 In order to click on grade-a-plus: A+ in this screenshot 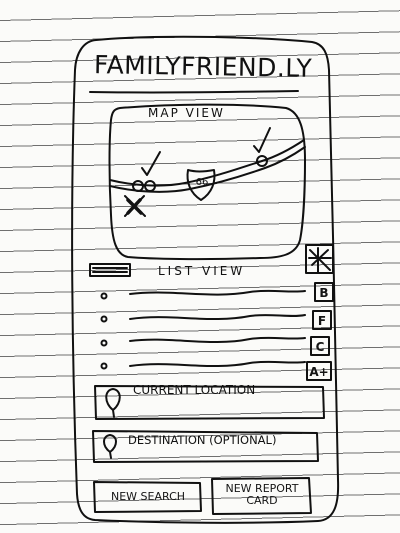, I will do `click(319, 372)`.